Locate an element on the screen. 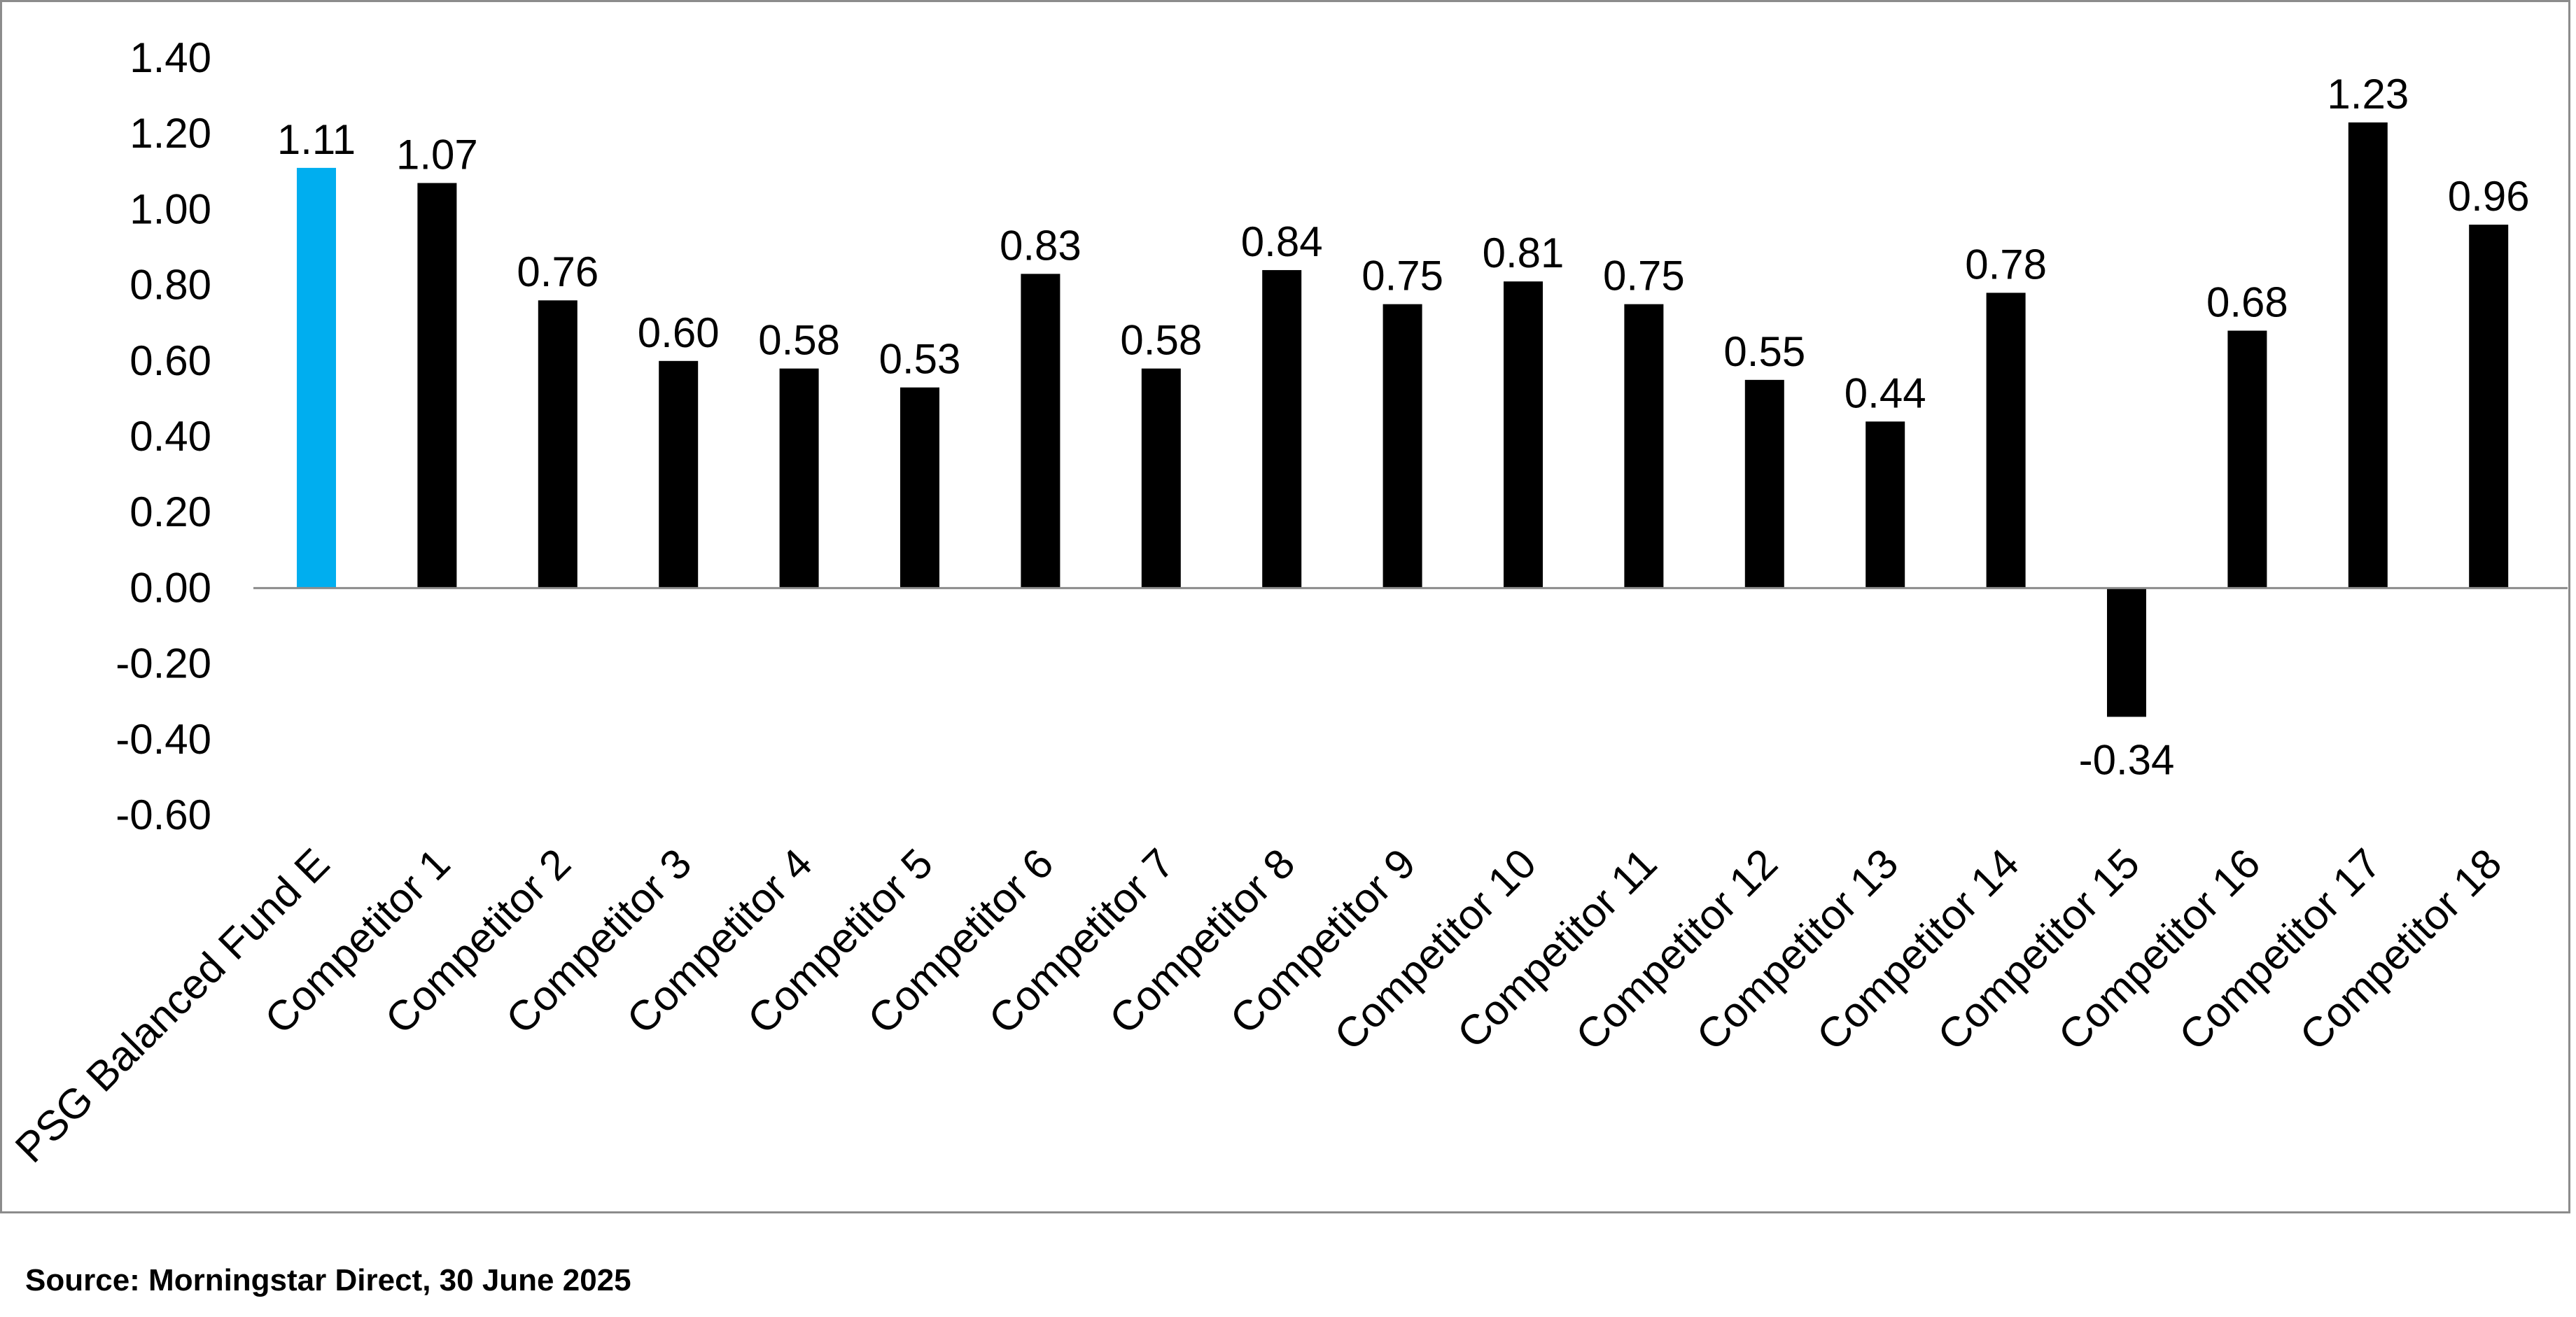 This screenshot has height=1317, width=2576. data-label: 1.23 is located at coordinates (2368, 95).